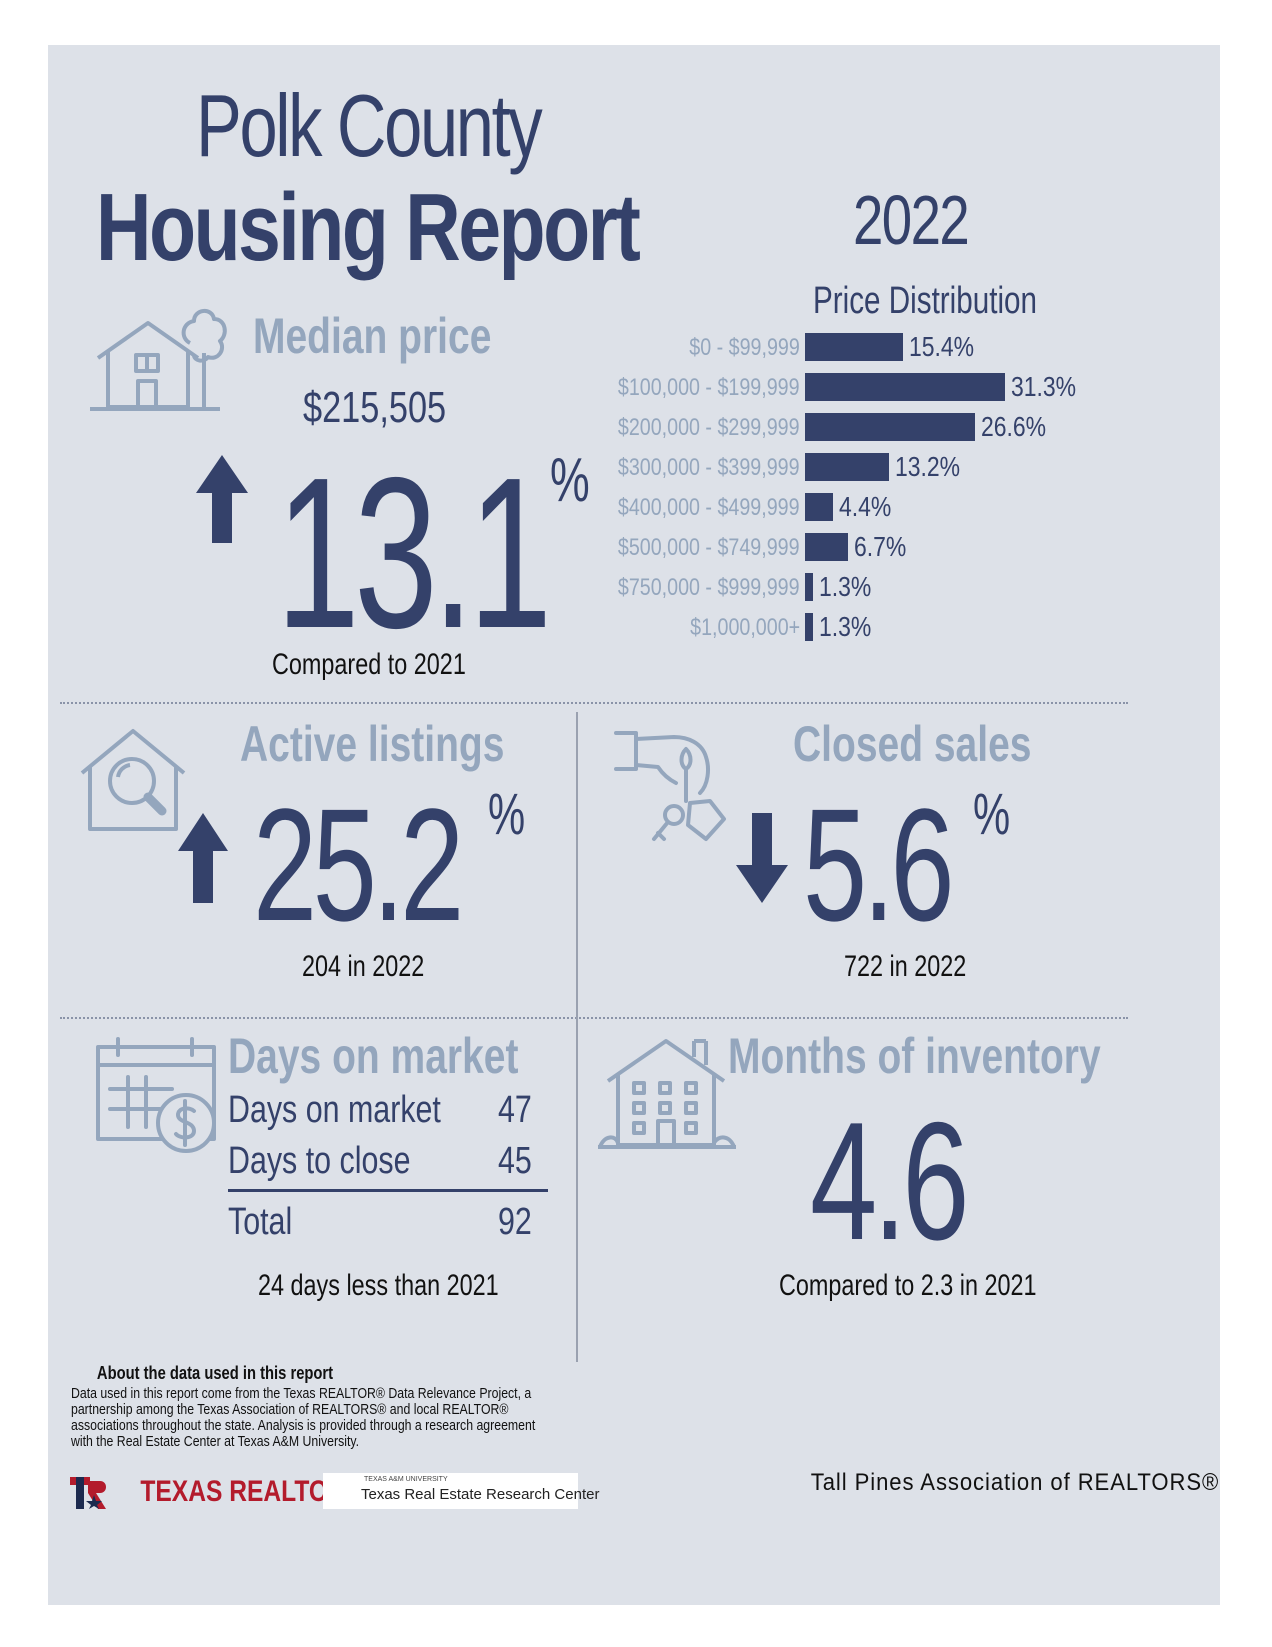 The width and height of the screenshot is (1272, 1647). What do you see at coordinates (369, 664) in the screenshot?
I see `median-note: Compared to 2021` at bounding box center [369, 664].